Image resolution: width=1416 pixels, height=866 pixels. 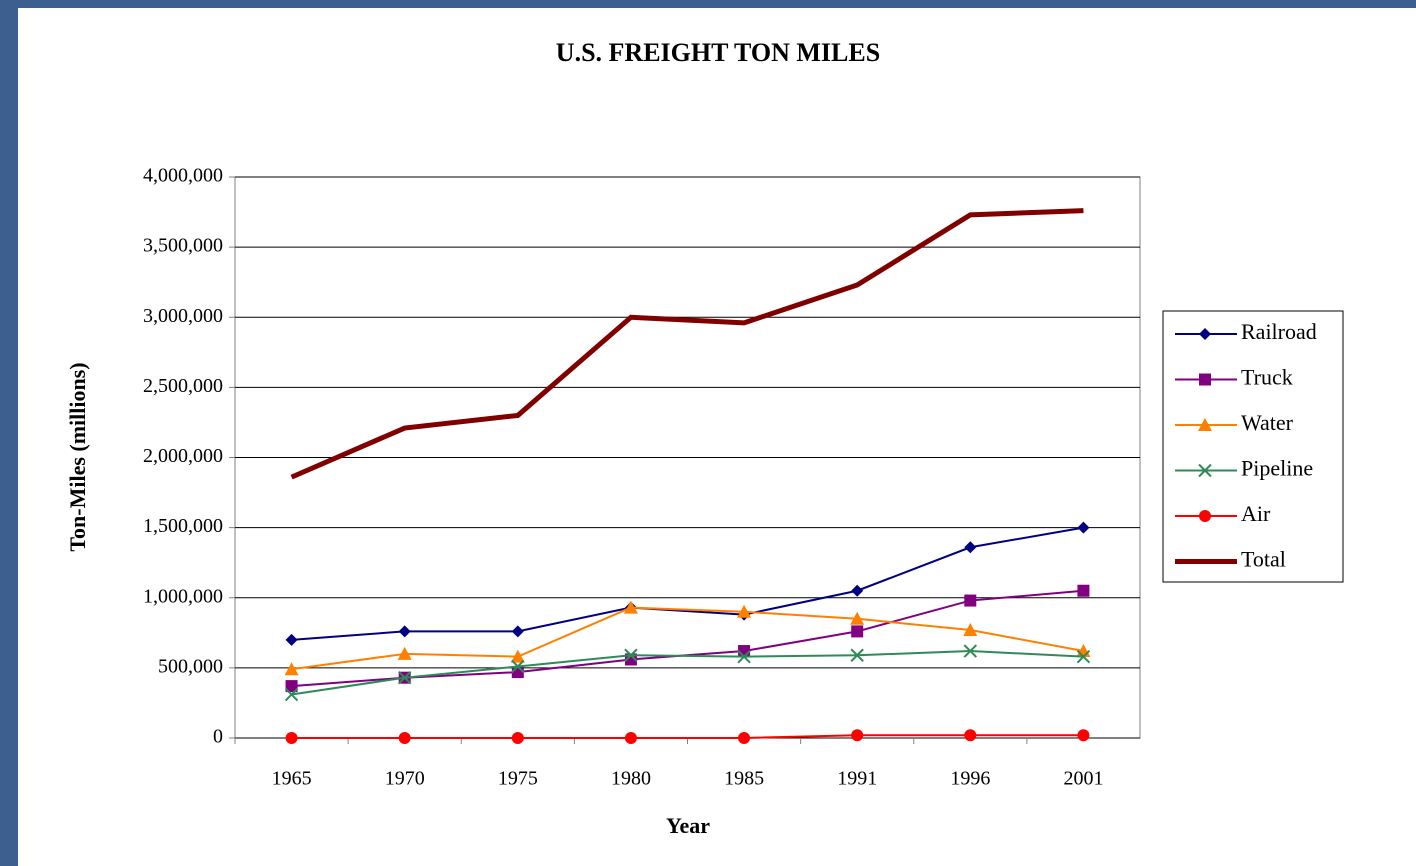 What do you see at coordinates (183, 386) in the screenshot?
I see `y-tick-label: 2,500,000` at bounding box center [183, 386].